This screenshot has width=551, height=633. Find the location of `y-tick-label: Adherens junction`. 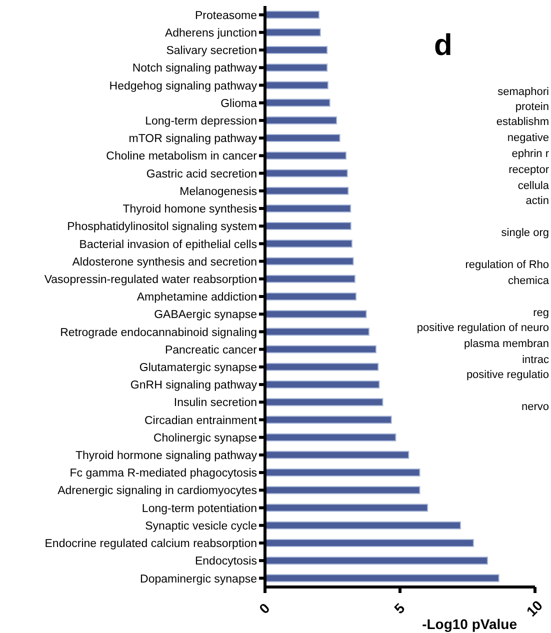

y-tick-label: Adherens junction is located at coordinates (210, 33).